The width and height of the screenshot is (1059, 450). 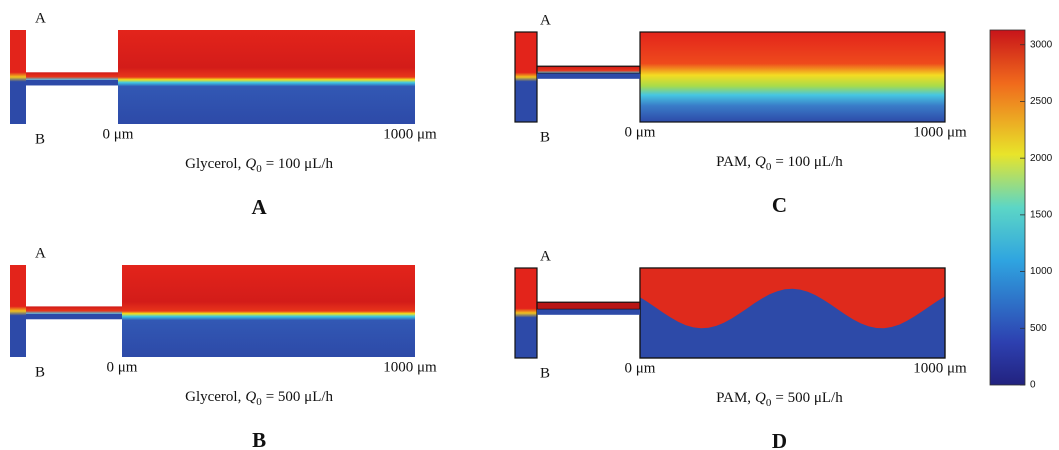 I want to click on caption: PAM, Q0 = 500 μL/h, so click(x=779, y=399).